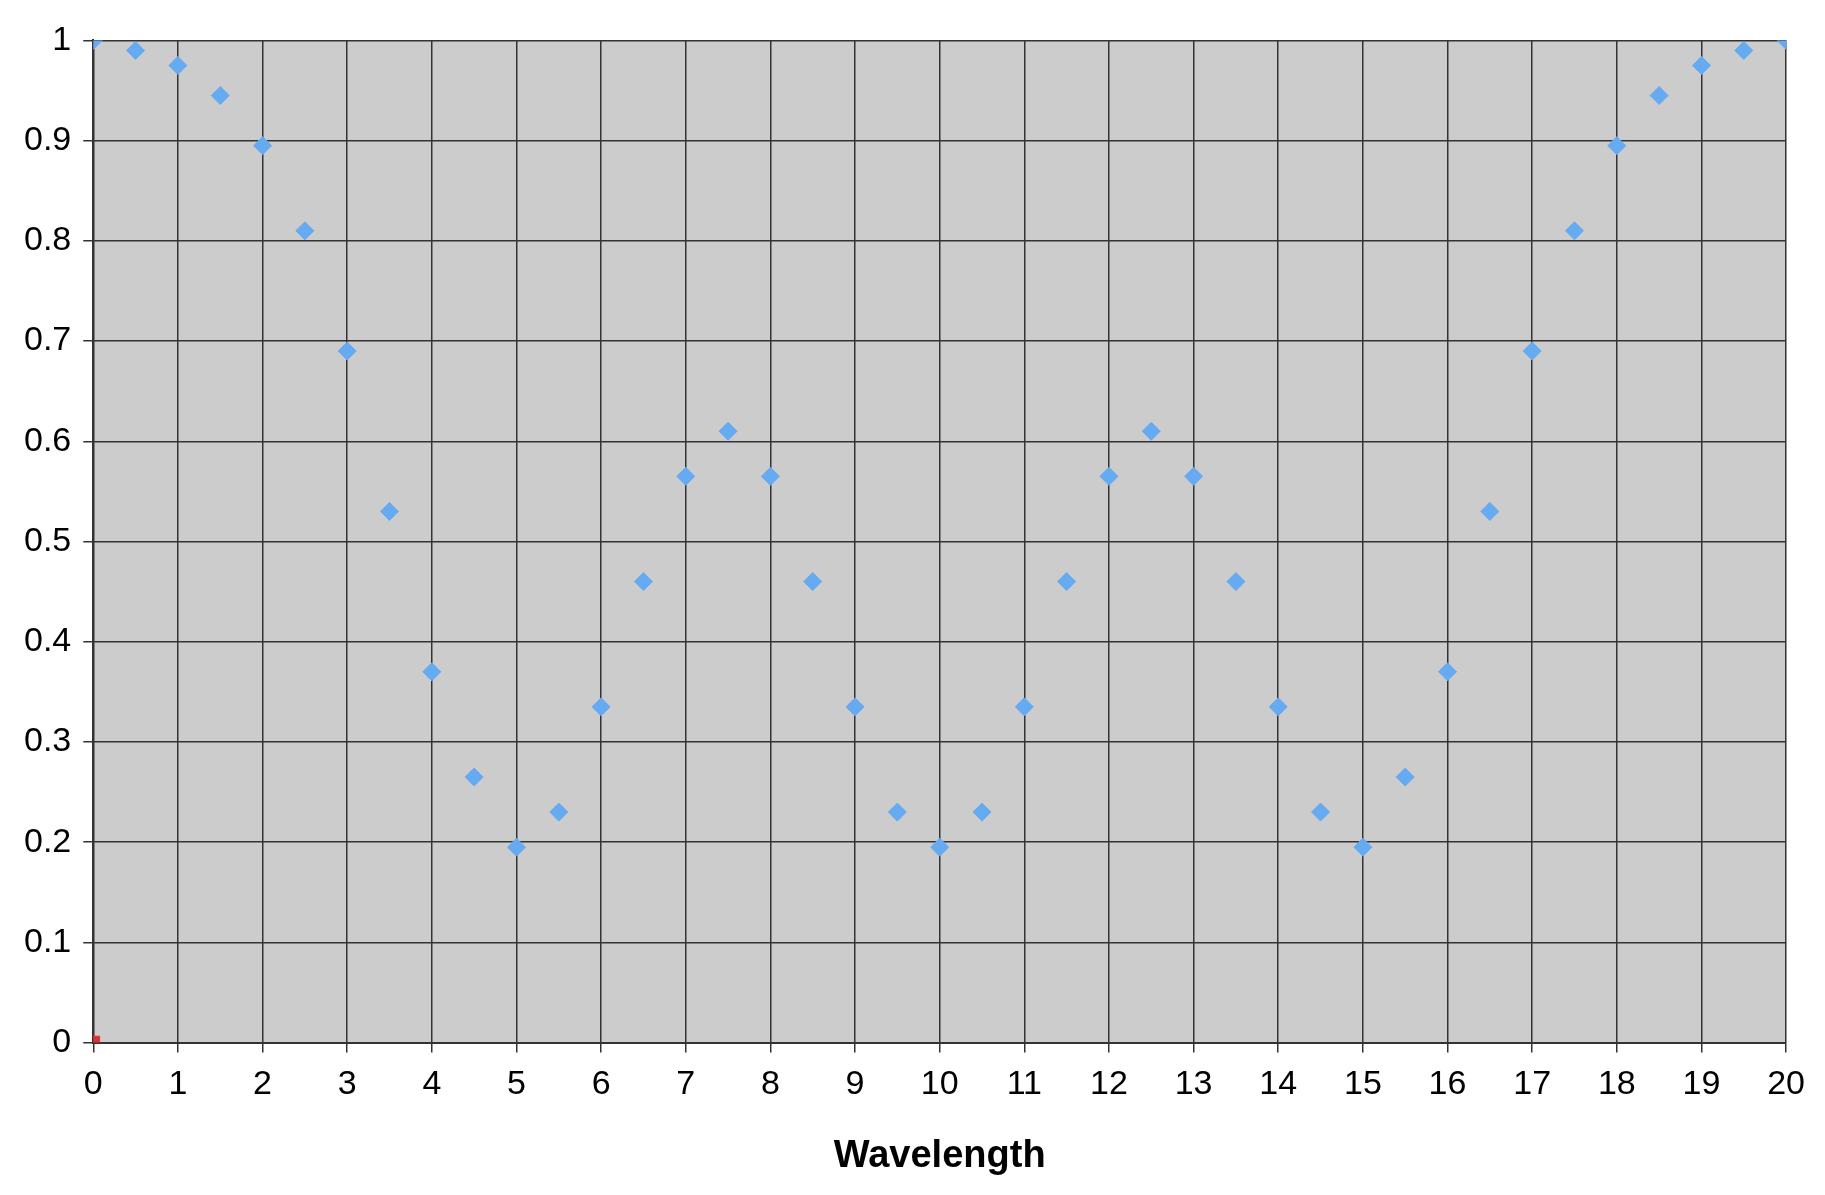  What do you see at coordinates (770, 1082) in the screenshot?
I see `x-tick-label: 8` at bounding box center [770, 1082].